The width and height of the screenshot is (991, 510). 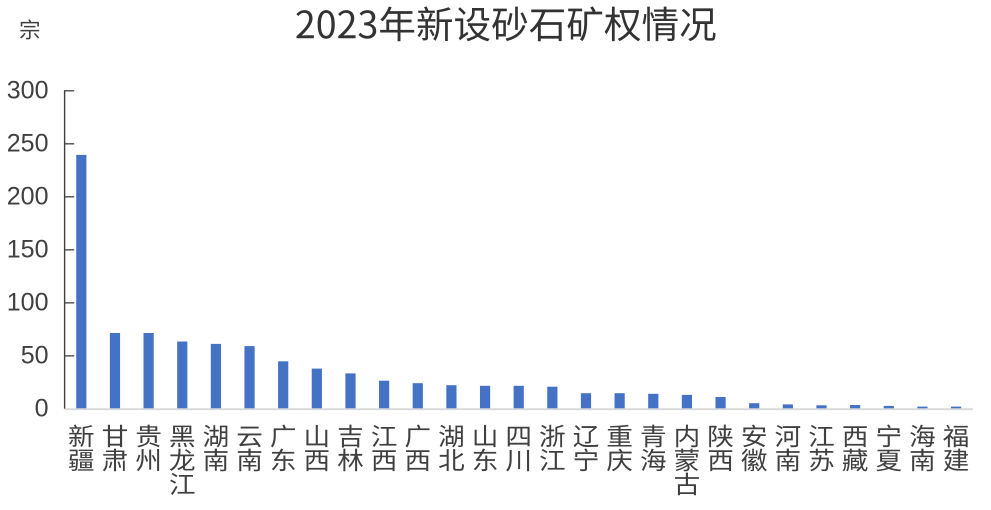 What do you see at coordinates (28, 91) in the screenshot?
I see `svg-text: 300` at bounding box center [28, 91].